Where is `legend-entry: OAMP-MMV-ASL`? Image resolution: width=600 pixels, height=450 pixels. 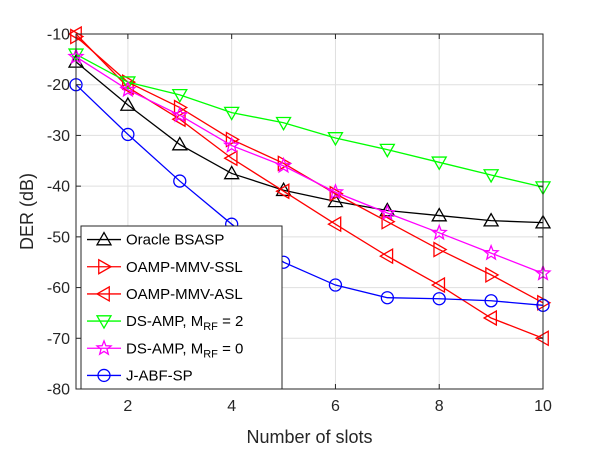 legend-entry: OAMP-MMV-ASL is located at coordinates (165, 294).